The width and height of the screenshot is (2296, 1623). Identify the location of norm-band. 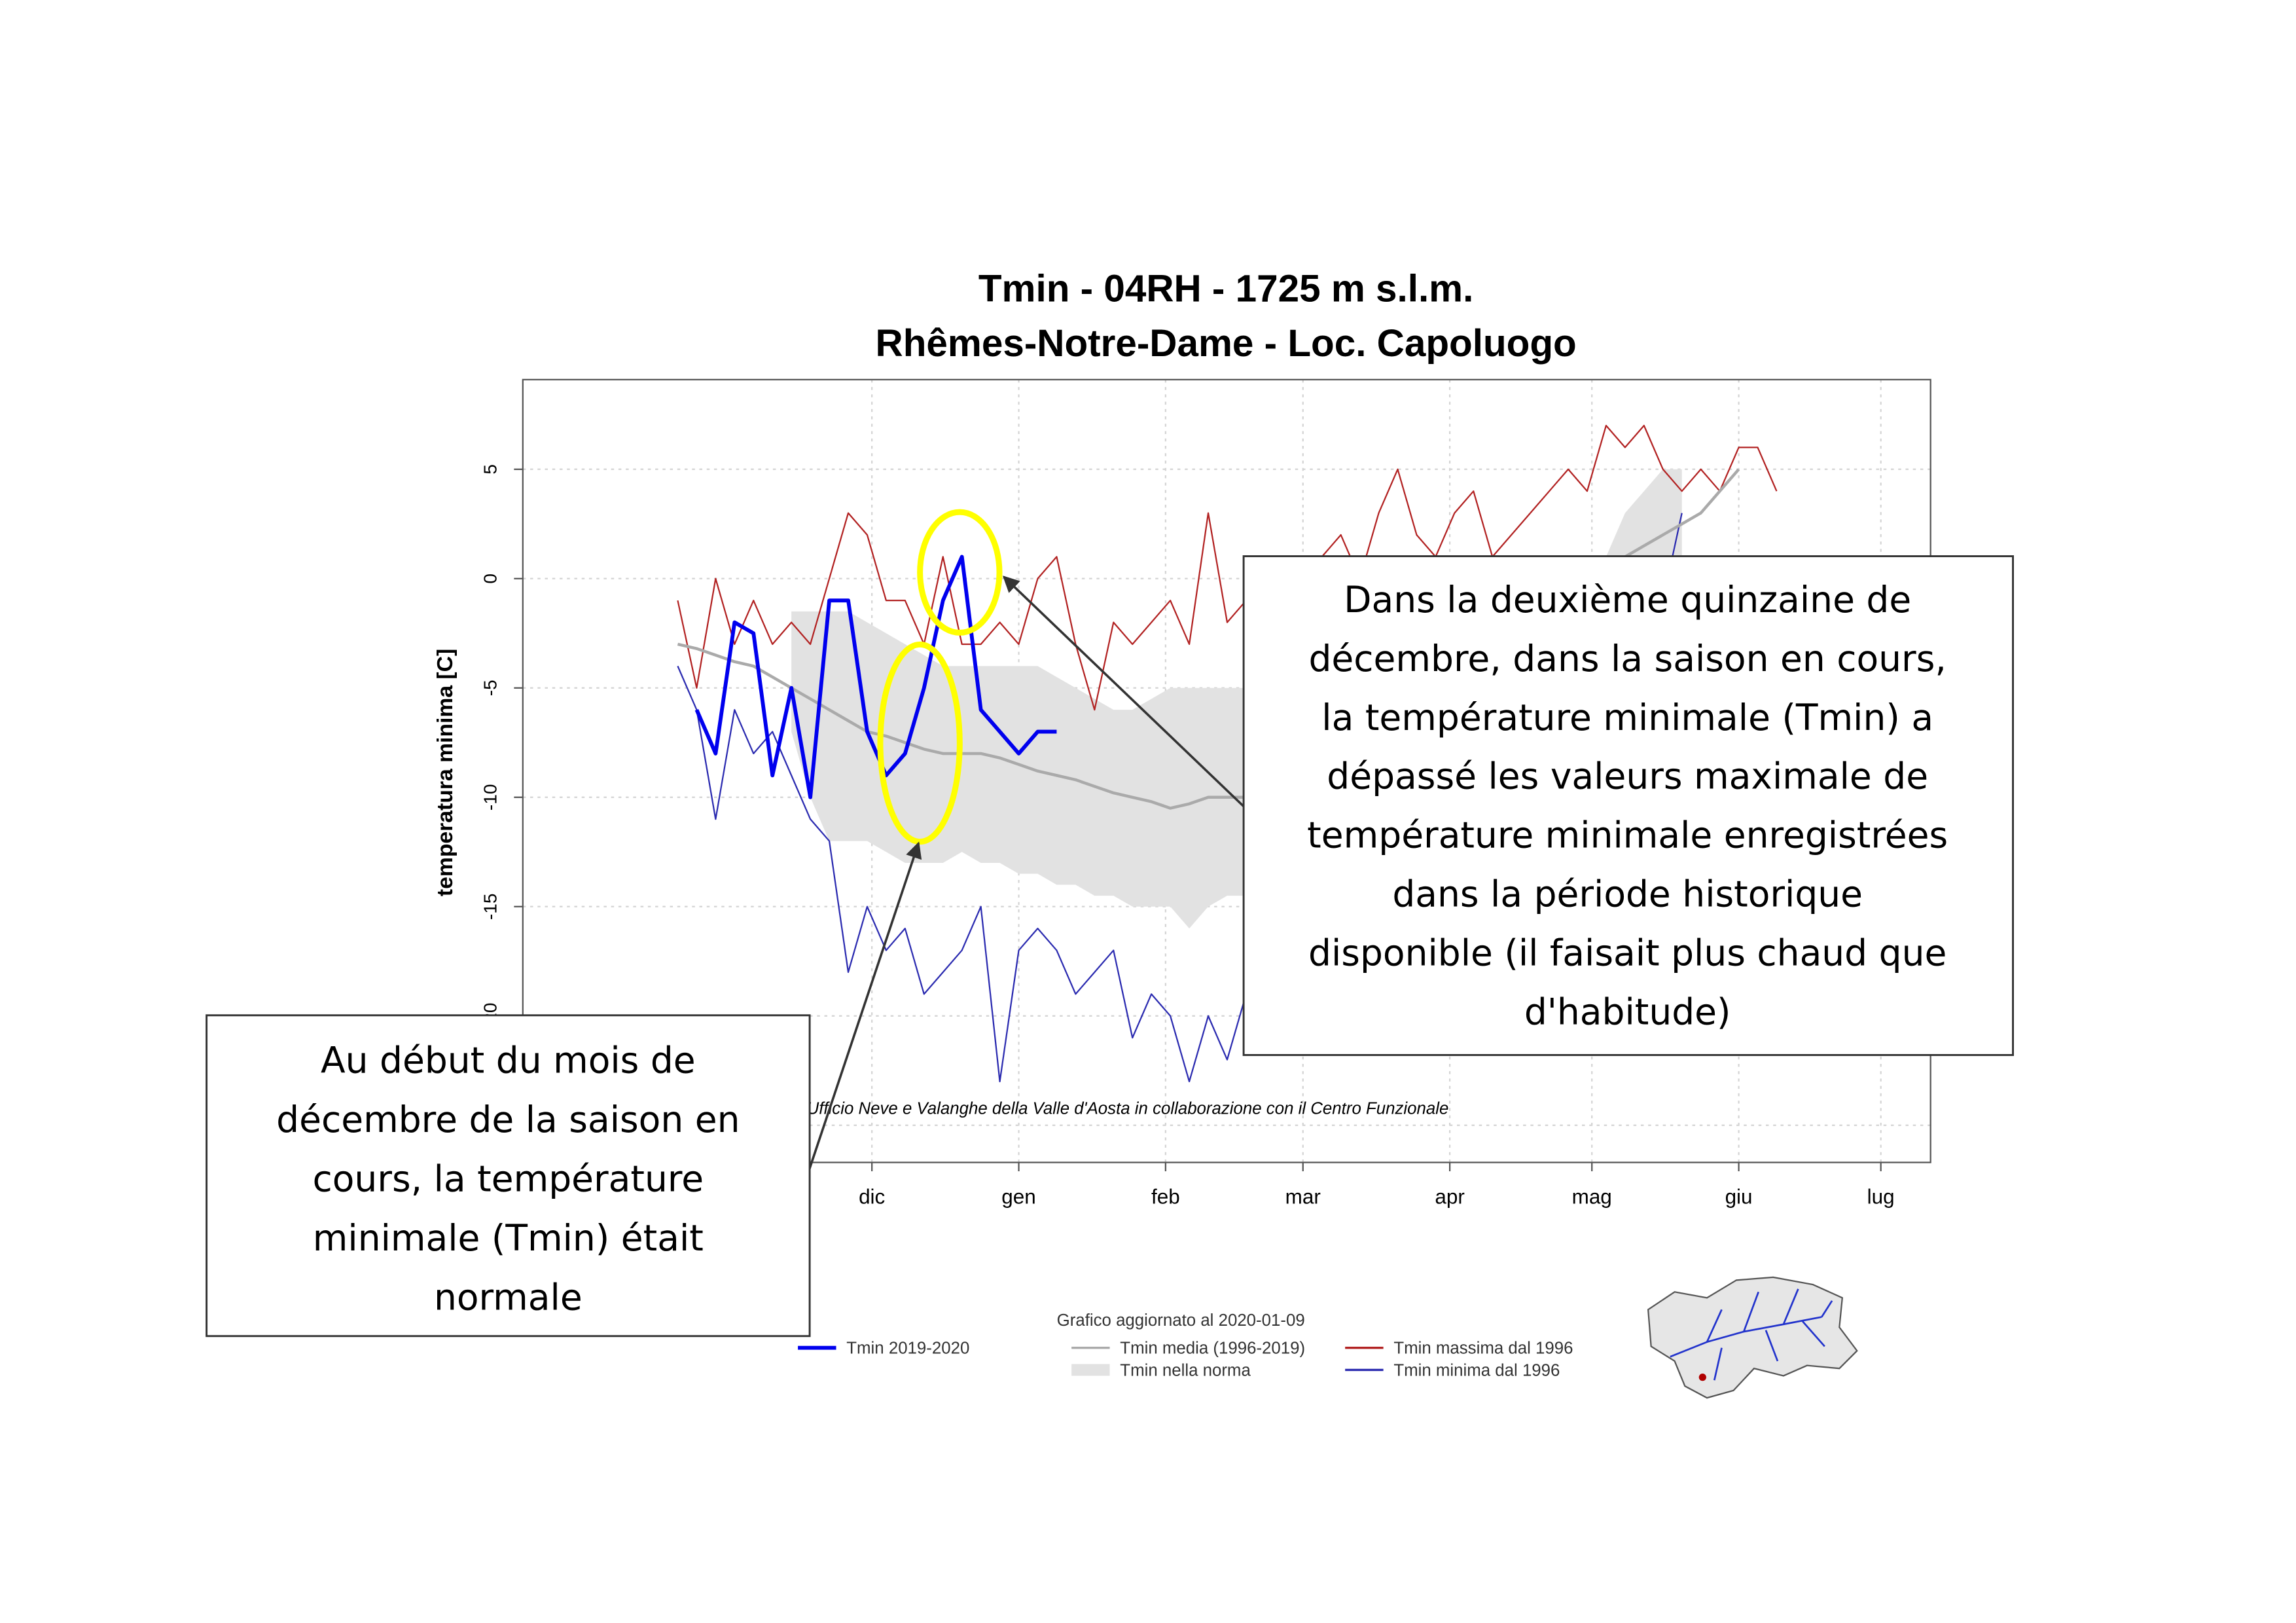
(1236, 699).